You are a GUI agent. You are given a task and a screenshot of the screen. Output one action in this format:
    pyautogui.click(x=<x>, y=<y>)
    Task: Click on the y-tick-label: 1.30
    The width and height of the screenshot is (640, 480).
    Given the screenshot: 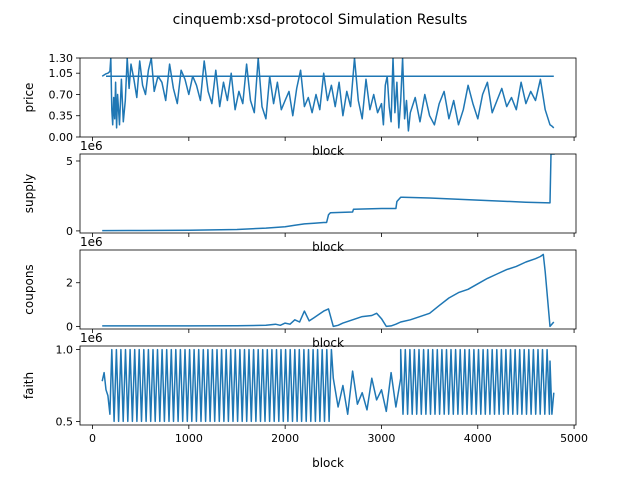 What is the action you would take?
    pyautogui.click(x=61, y=58)
    